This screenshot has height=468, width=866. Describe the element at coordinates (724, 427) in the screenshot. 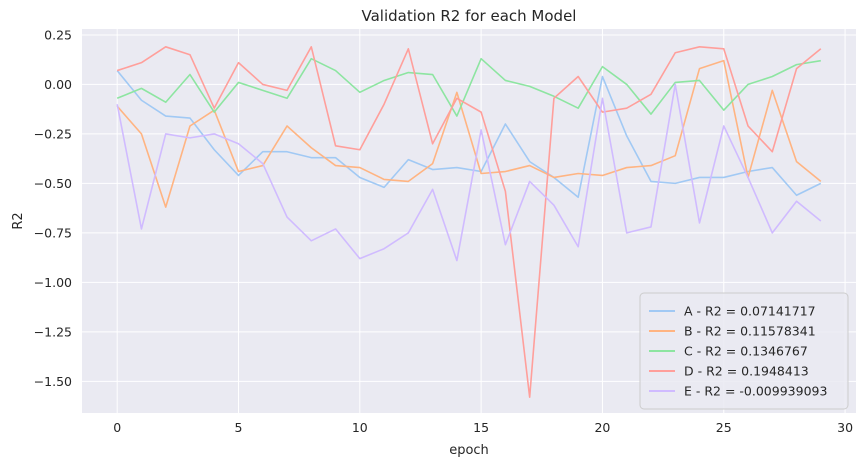

I see `x-tick-label: 25` at that location.